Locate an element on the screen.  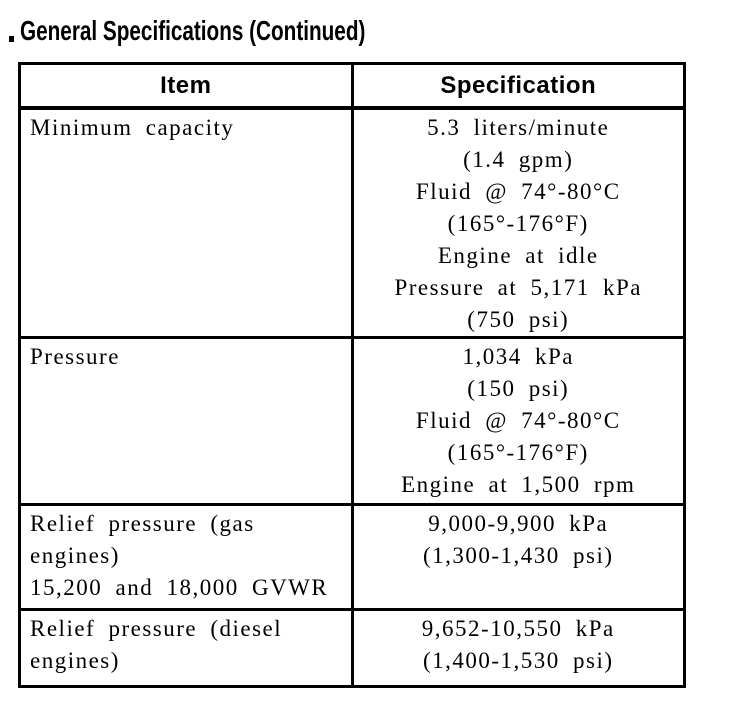
item-line: 15,200 and 18,000 GVWR is located at coordinates (179, 587).